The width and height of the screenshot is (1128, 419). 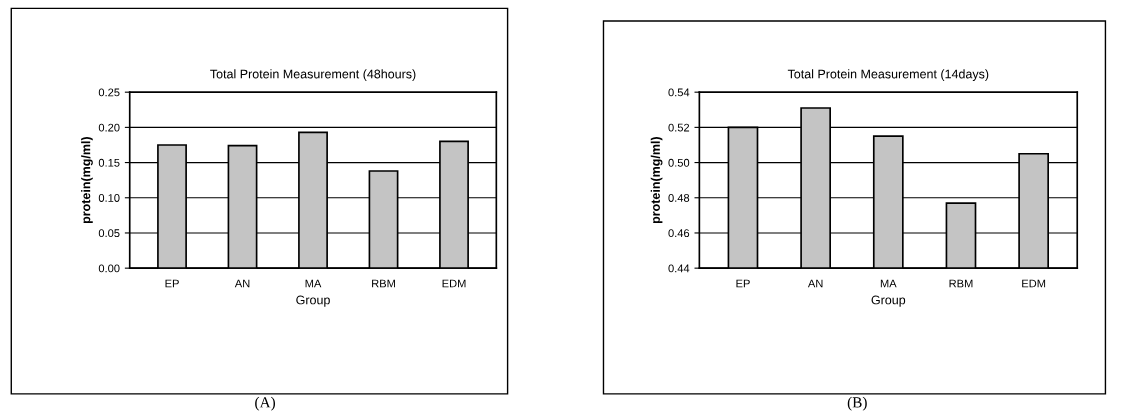 I want to click on y-tick-label: 0.00, so click(x=109, y=268).